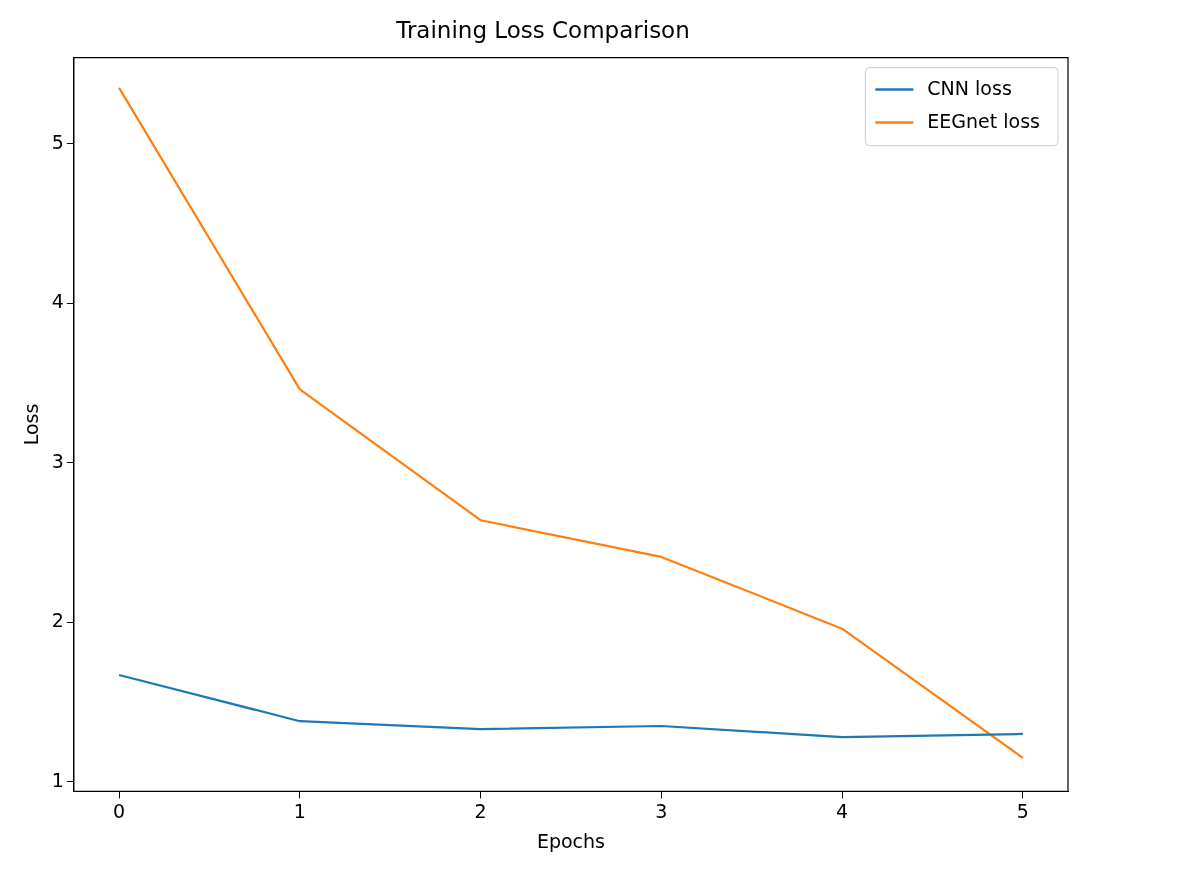 Image resolution: width=1194 pixels, height=879 pixels. What do you see at coordinates (57, 460) in the screenshot?
I see `y-tick-label: 3` at bounding box center [57, 460].